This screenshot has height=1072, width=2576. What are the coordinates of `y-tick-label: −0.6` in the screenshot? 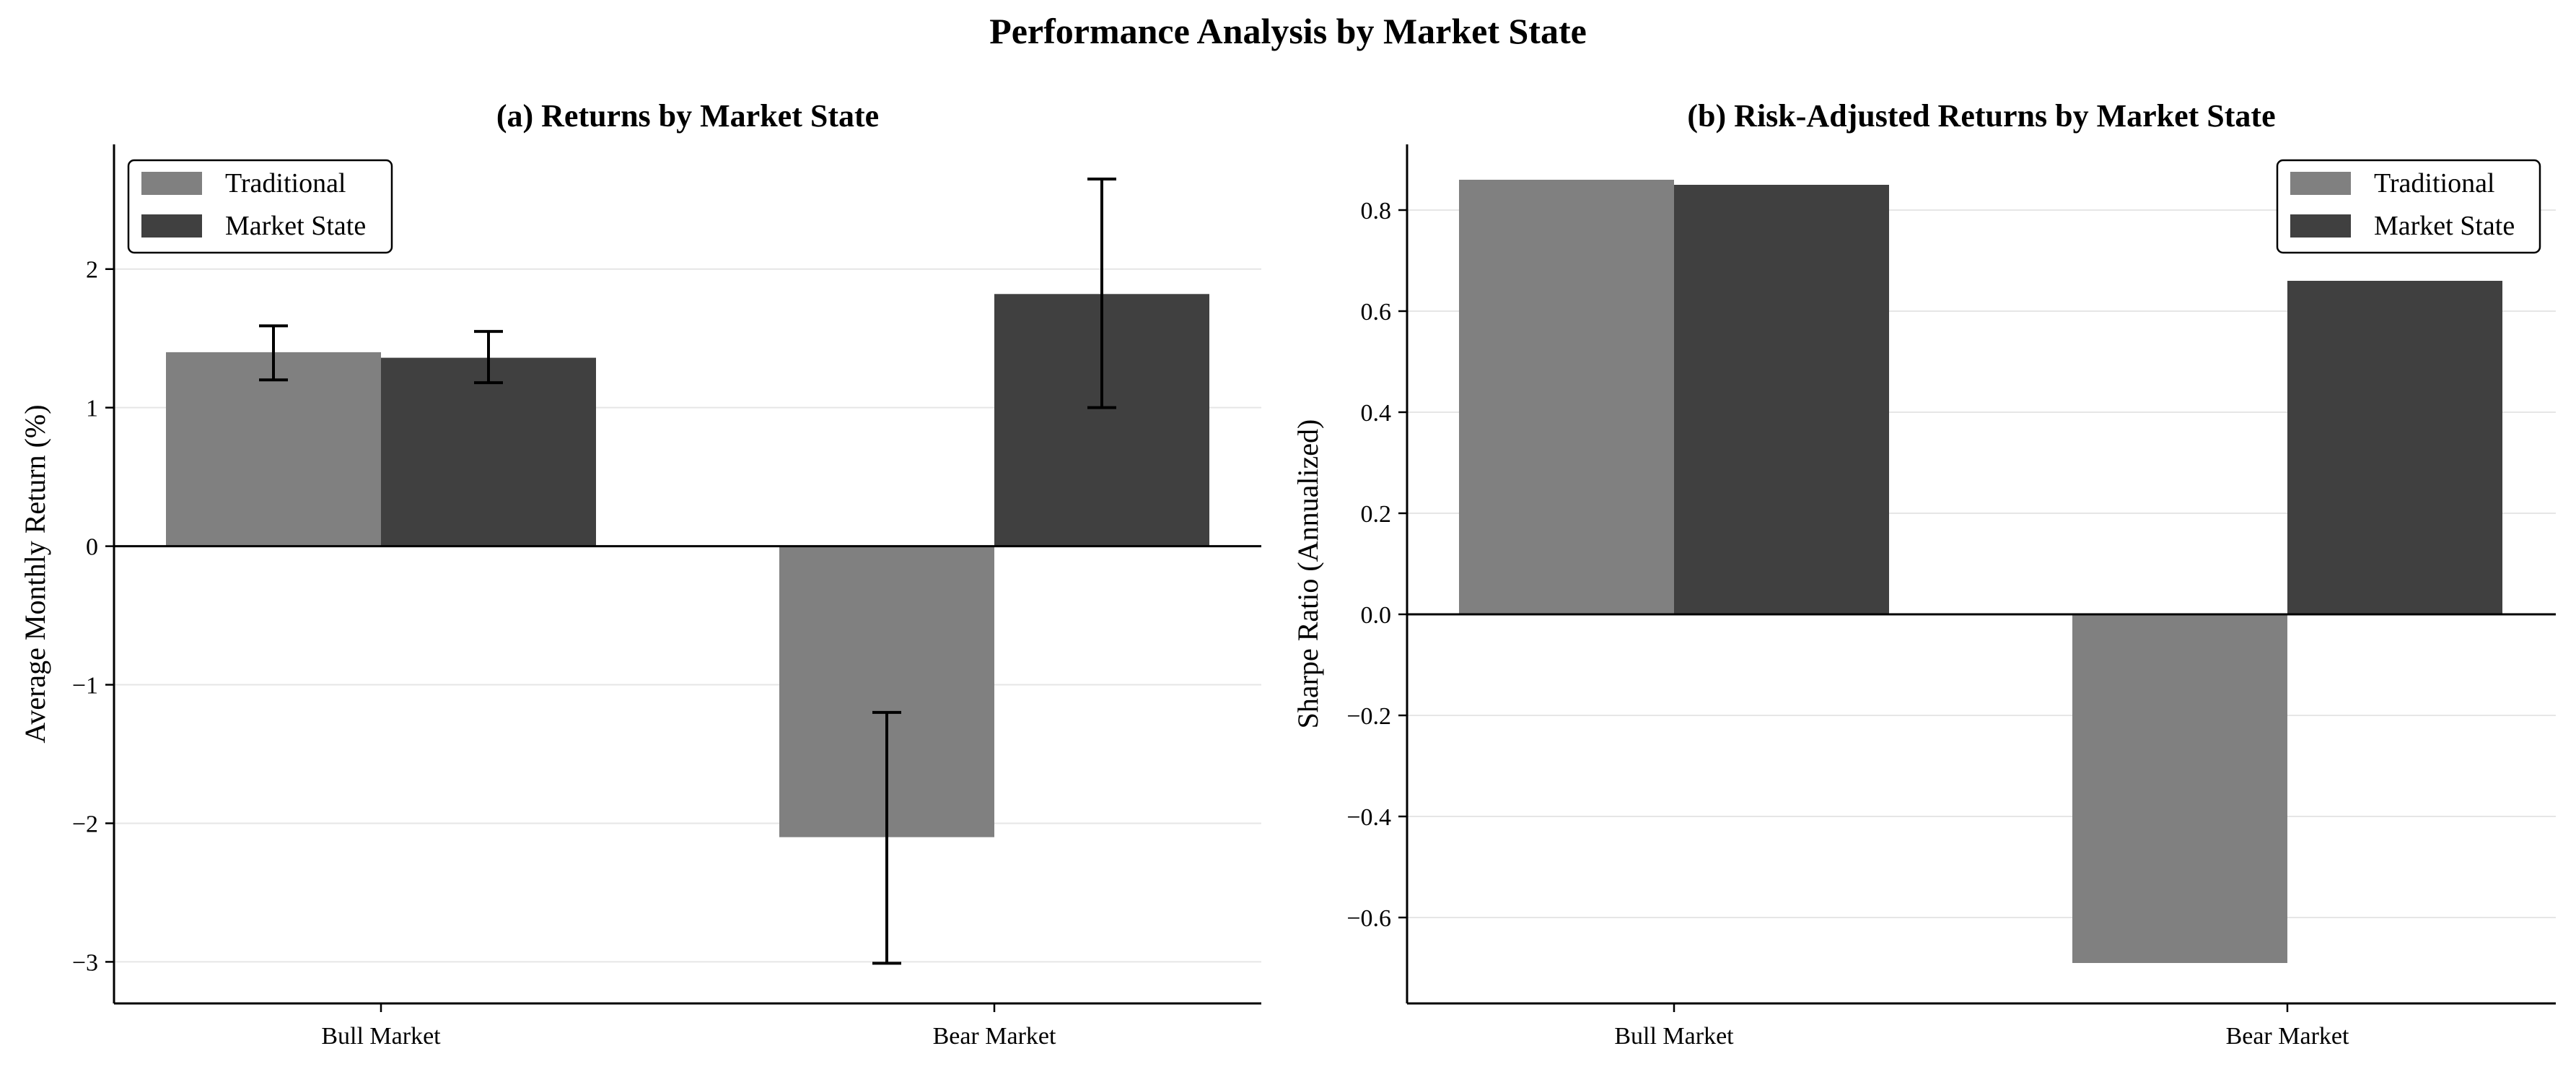 It's located at (1368, 918).